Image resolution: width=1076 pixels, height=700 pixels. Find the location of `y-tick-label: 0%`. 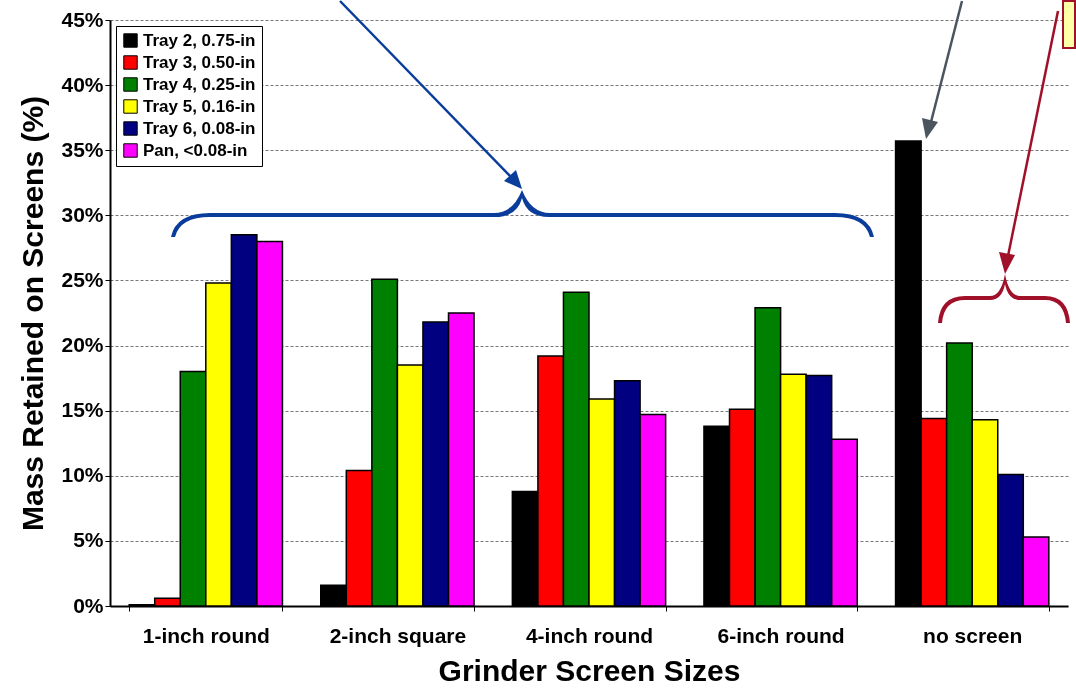

y-tick-label: 0% is located at coordinates (88, 605).